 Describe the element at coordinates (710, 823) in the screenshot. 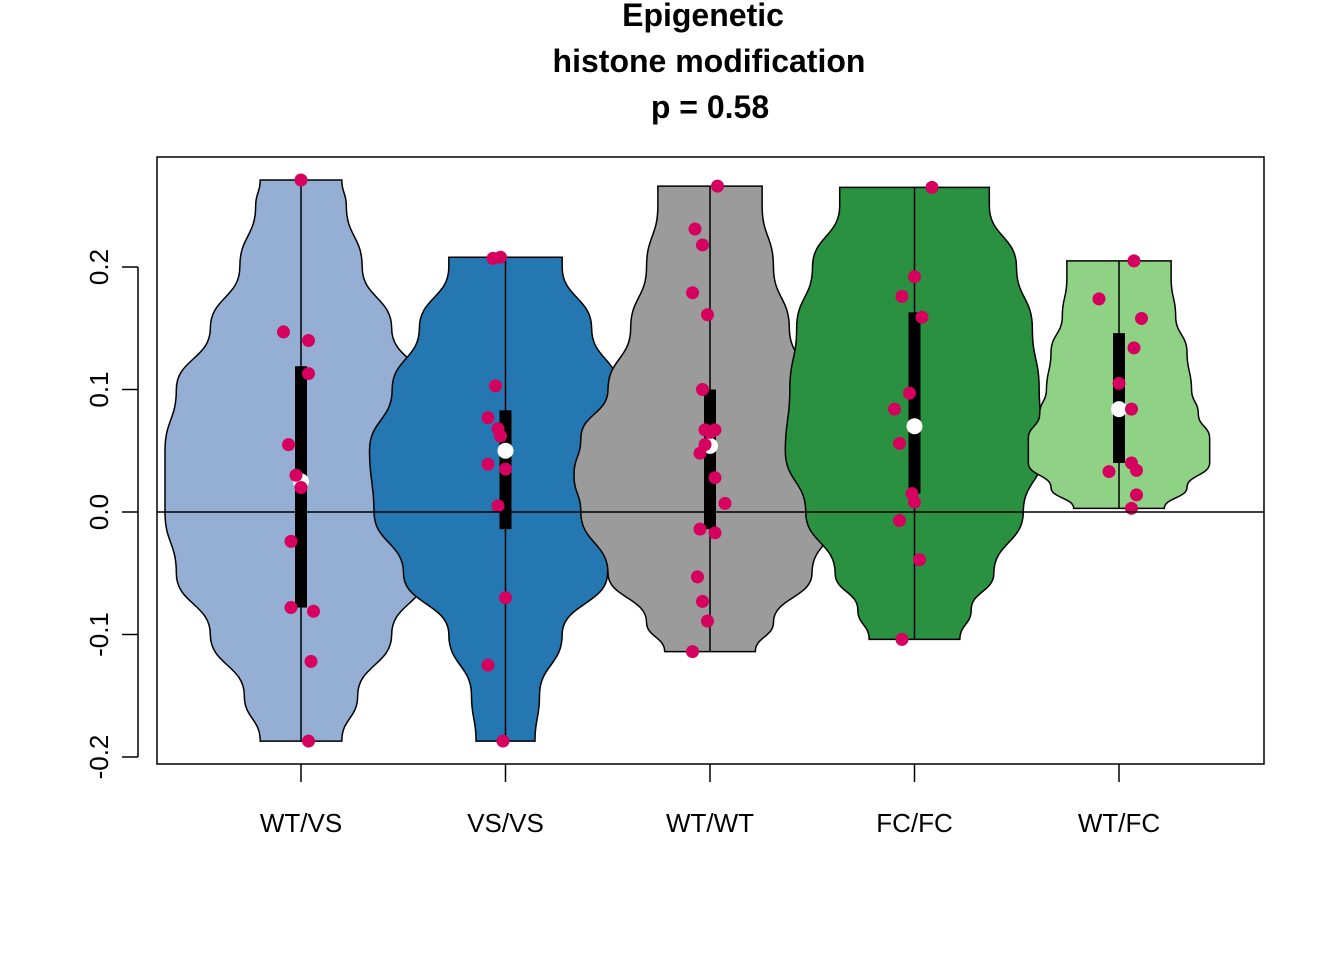

I see `x-tick-label: WT/WT` at that location.